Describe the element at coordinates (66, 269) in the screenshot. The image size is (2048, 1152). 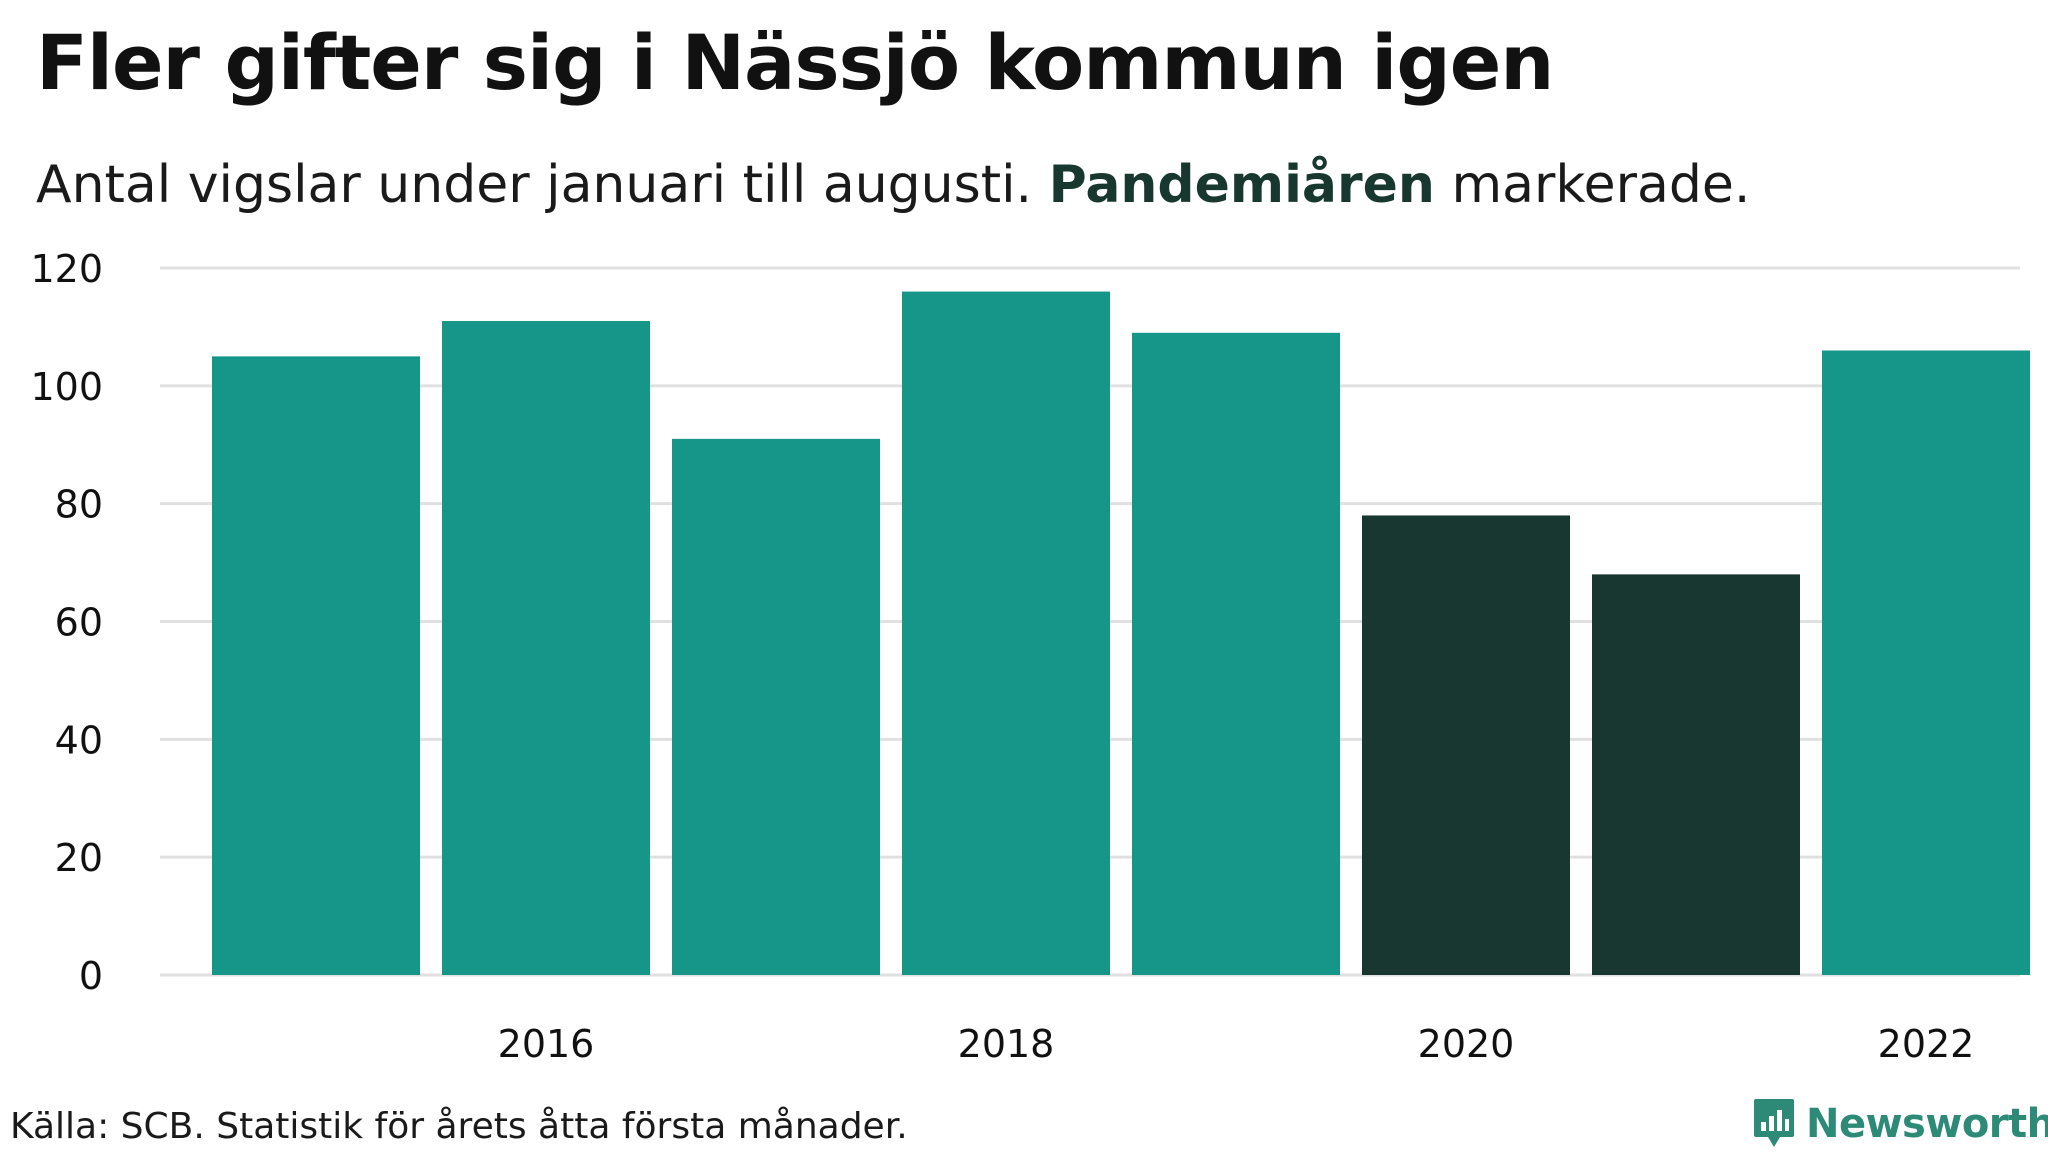
I see `y-tick-label: 120` at that location.